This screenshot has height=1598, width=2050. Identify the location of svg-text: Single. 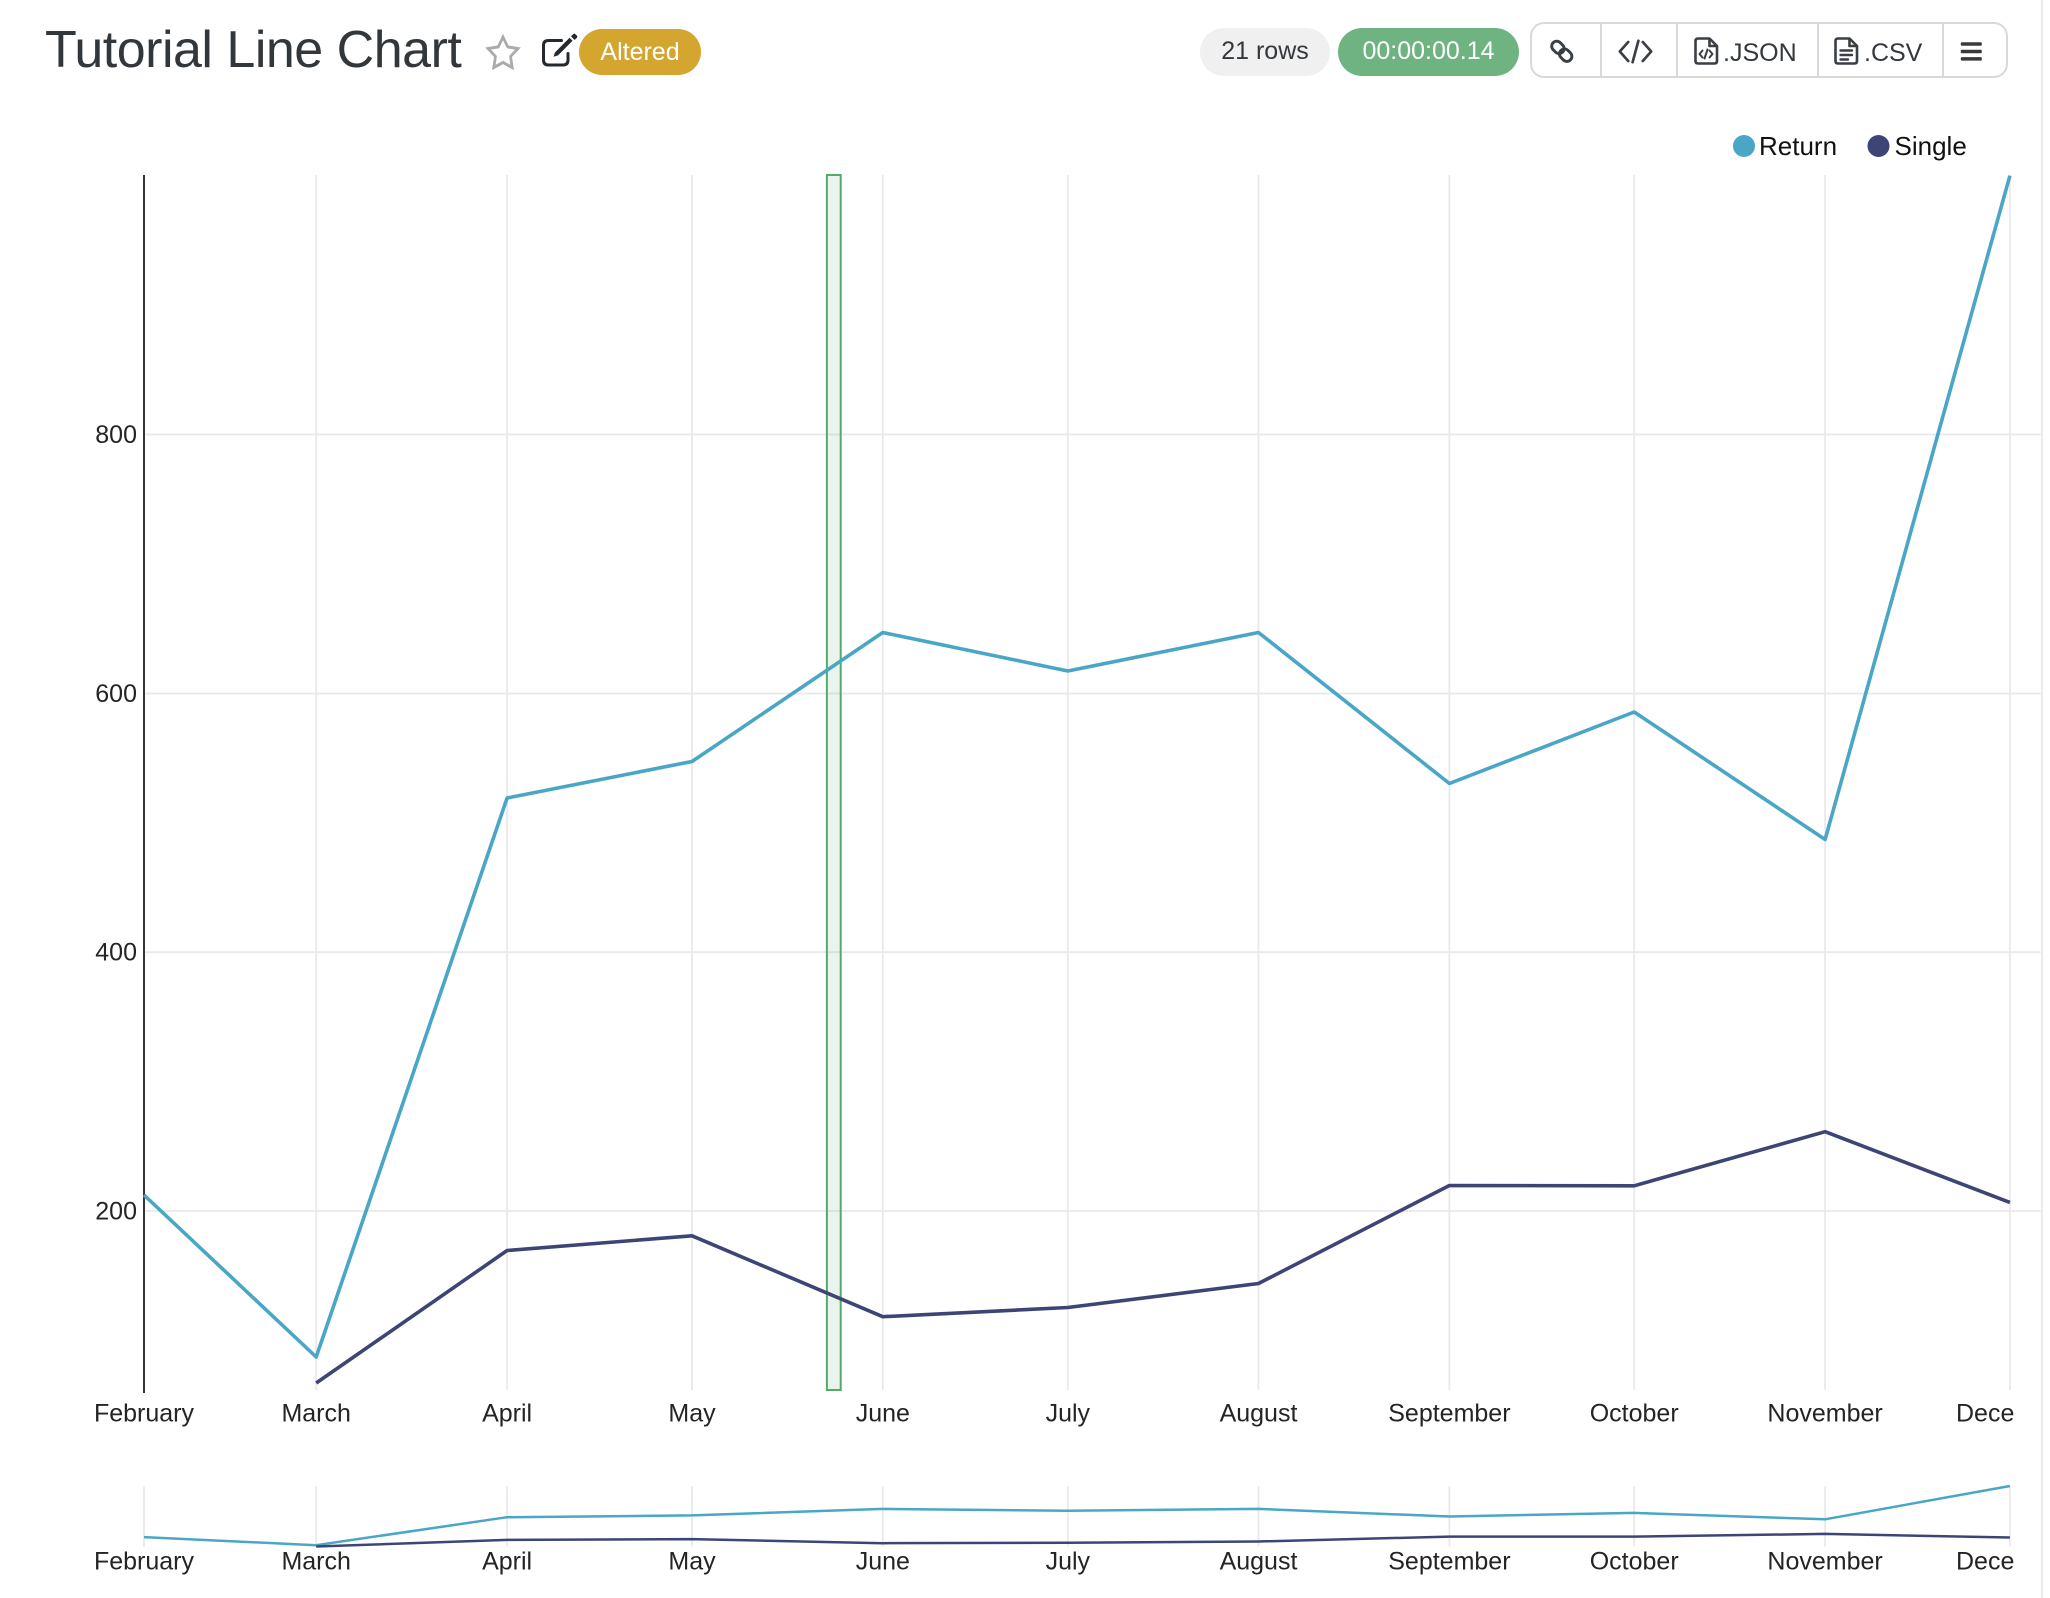
(1931, 146).